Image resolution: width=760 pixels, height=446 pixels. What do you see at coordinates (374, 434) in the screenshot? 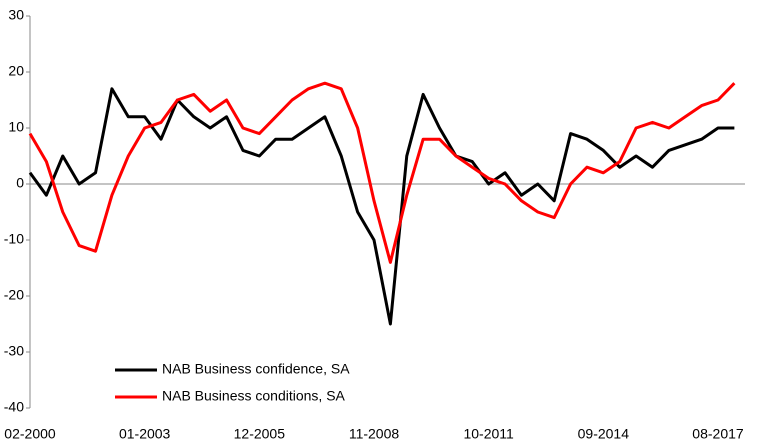
I see `x-tick-label: 11-2008` at bounding box center [374, 434].